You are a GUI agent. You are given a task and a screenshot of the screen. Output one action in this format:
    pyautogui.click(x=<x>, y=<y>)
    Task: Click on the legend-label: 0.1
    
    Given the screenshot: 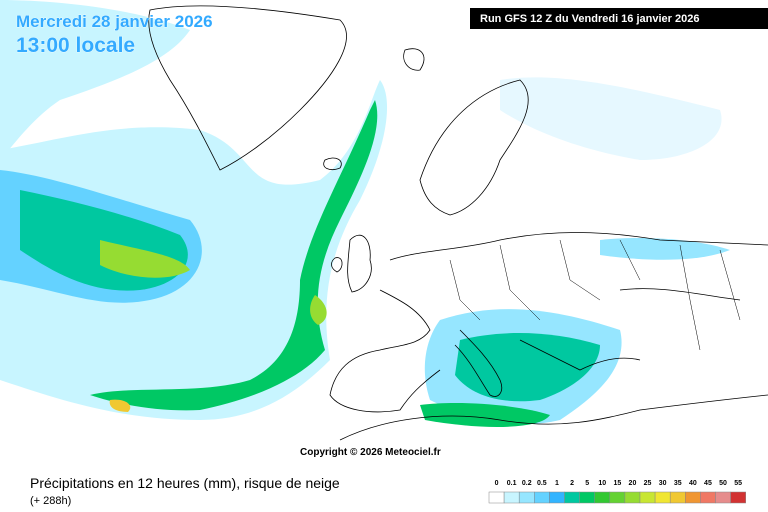 What is the action you would take?
    pyautogui.click(x=512, y=483)
    